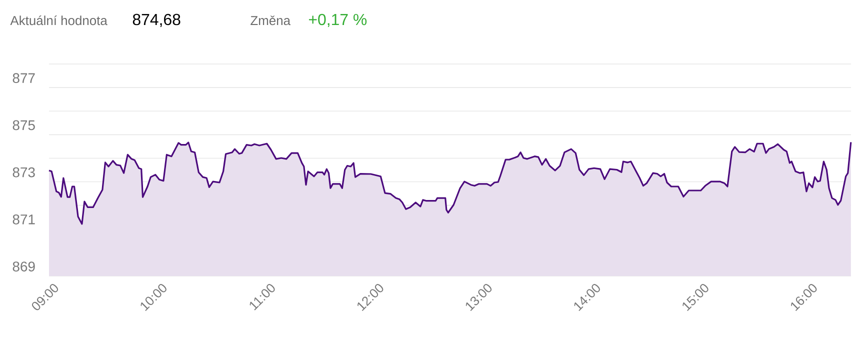 The width and height of the screenshot is (861, 337). Describe the element at coordinates (23, 125) in the screenshot. I see `y-tick-label: 875` at that location.